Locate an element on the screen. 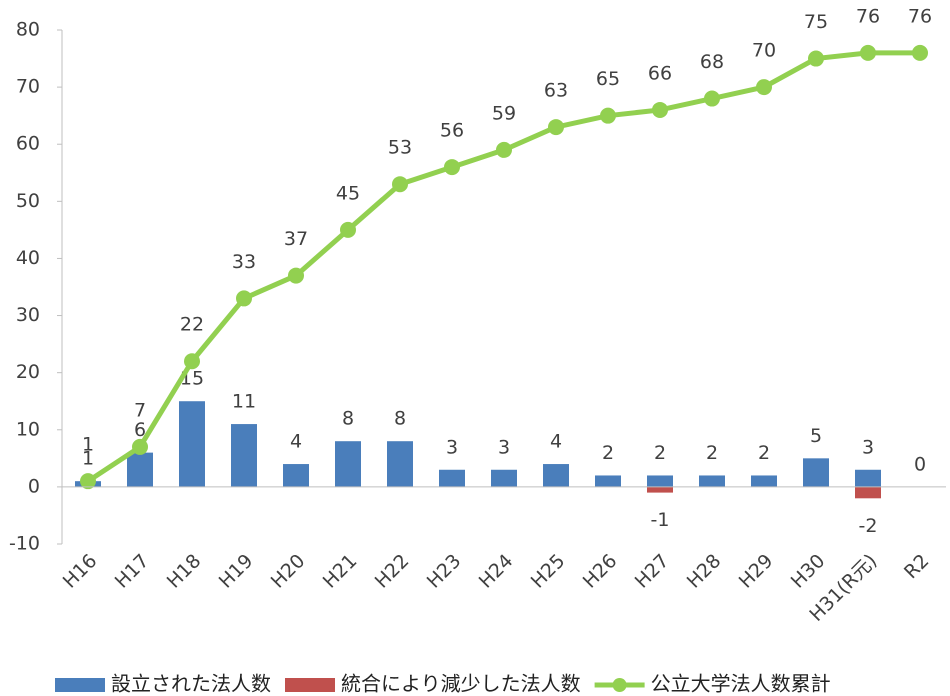  data-label: 53 is located at coordinates (400, 148).